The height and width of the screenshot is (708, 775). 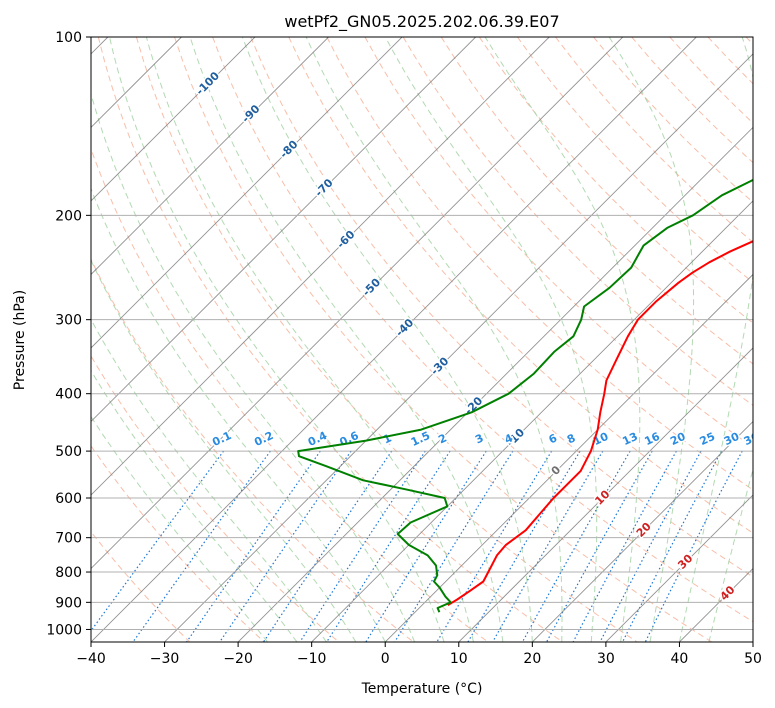 I want to click on isotherm-value-label: 40, so click(x=728, y=593).